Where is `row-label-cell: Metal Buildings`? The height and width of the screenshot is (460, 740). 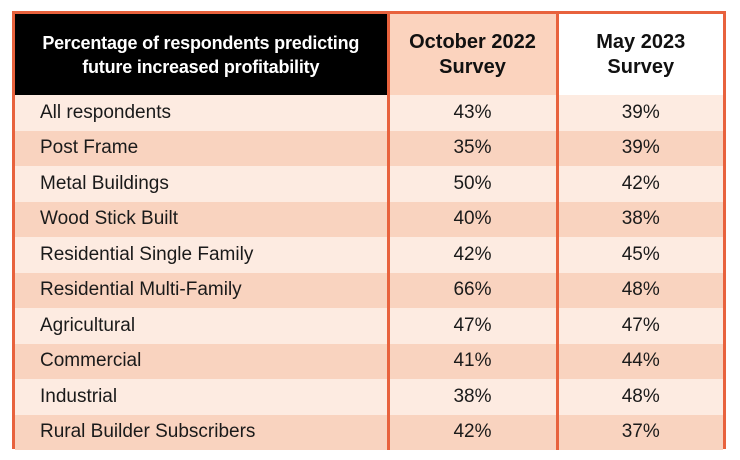
row-label-cell: Metal Buildings is located at coordinates (201, 184).